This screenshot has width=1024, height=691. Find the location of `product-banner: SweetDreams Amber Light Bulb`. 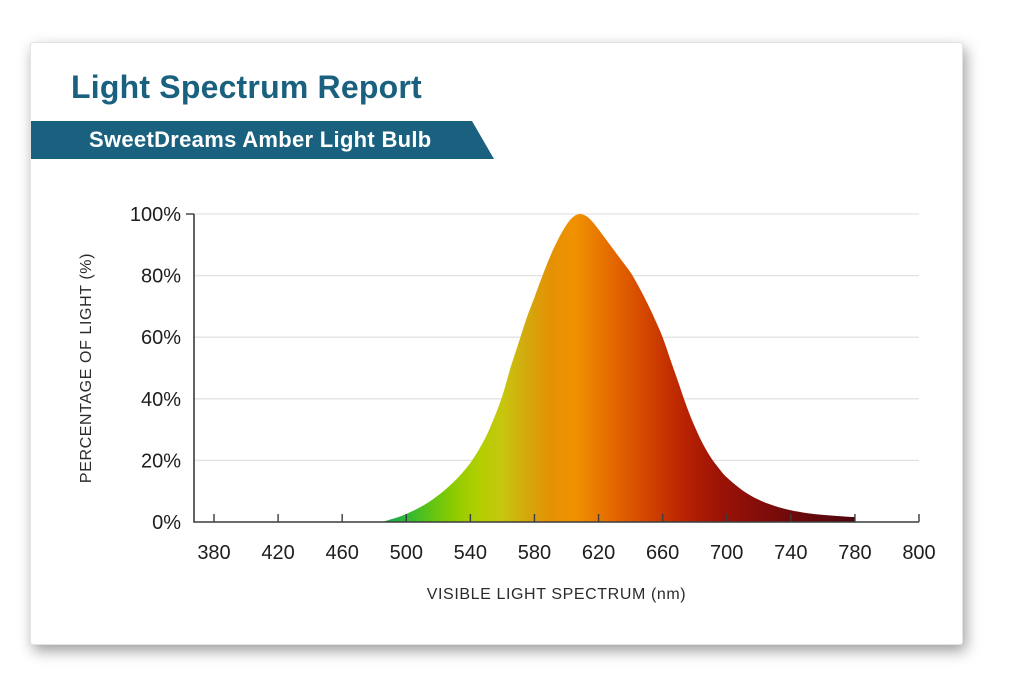

product-banner: SweetDreams Amber Light Bulb is located at coordinates (262, 140).